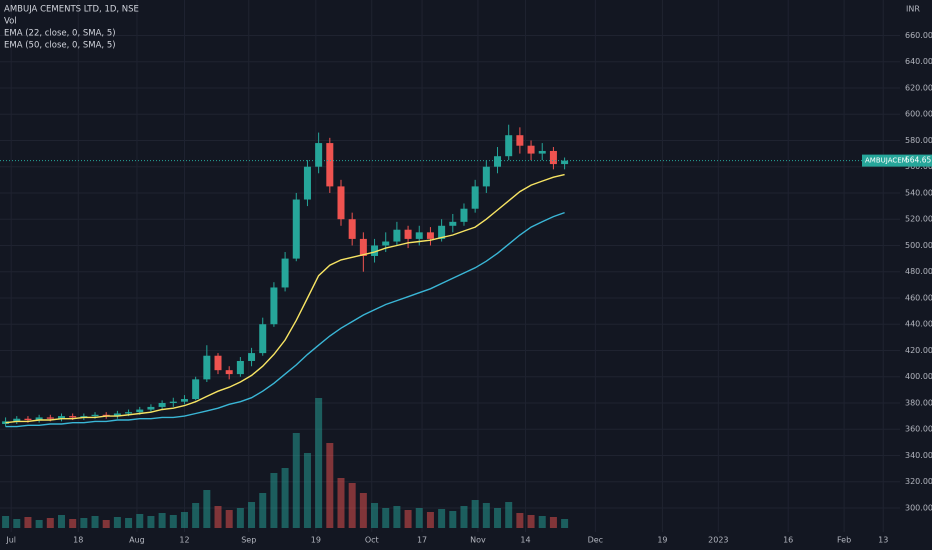 The height and width of the screenshot is (550, 932). Describe the element at coordinates (137, 540) in the screenshot. I see `x-tick-label: Aug` at that location.